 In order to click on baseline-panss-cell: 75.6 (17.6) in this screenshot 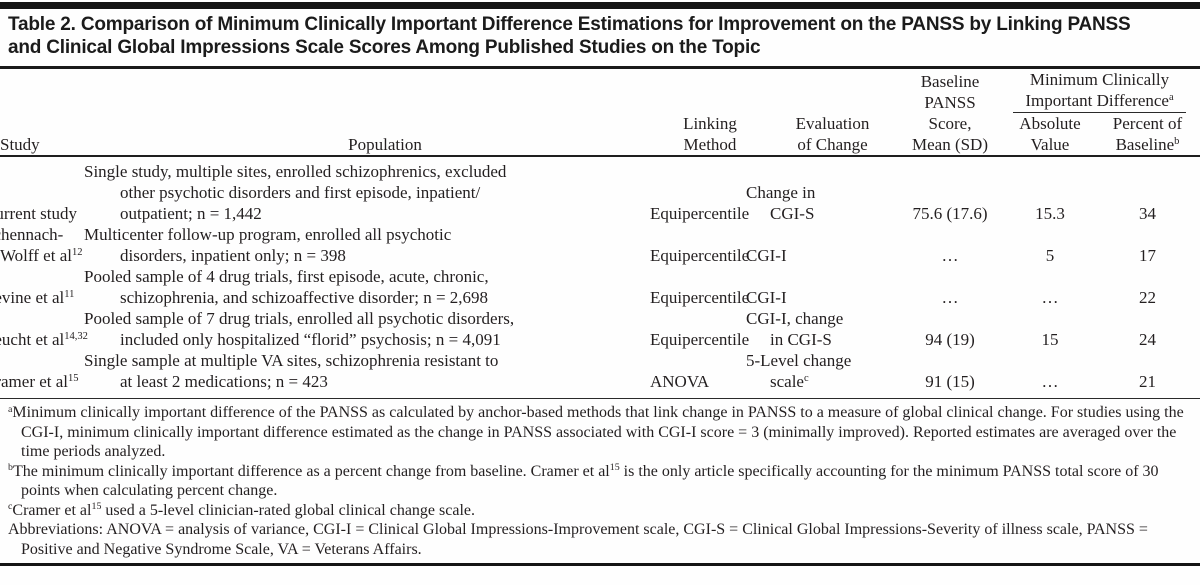, I will do `click(950, 213)`.